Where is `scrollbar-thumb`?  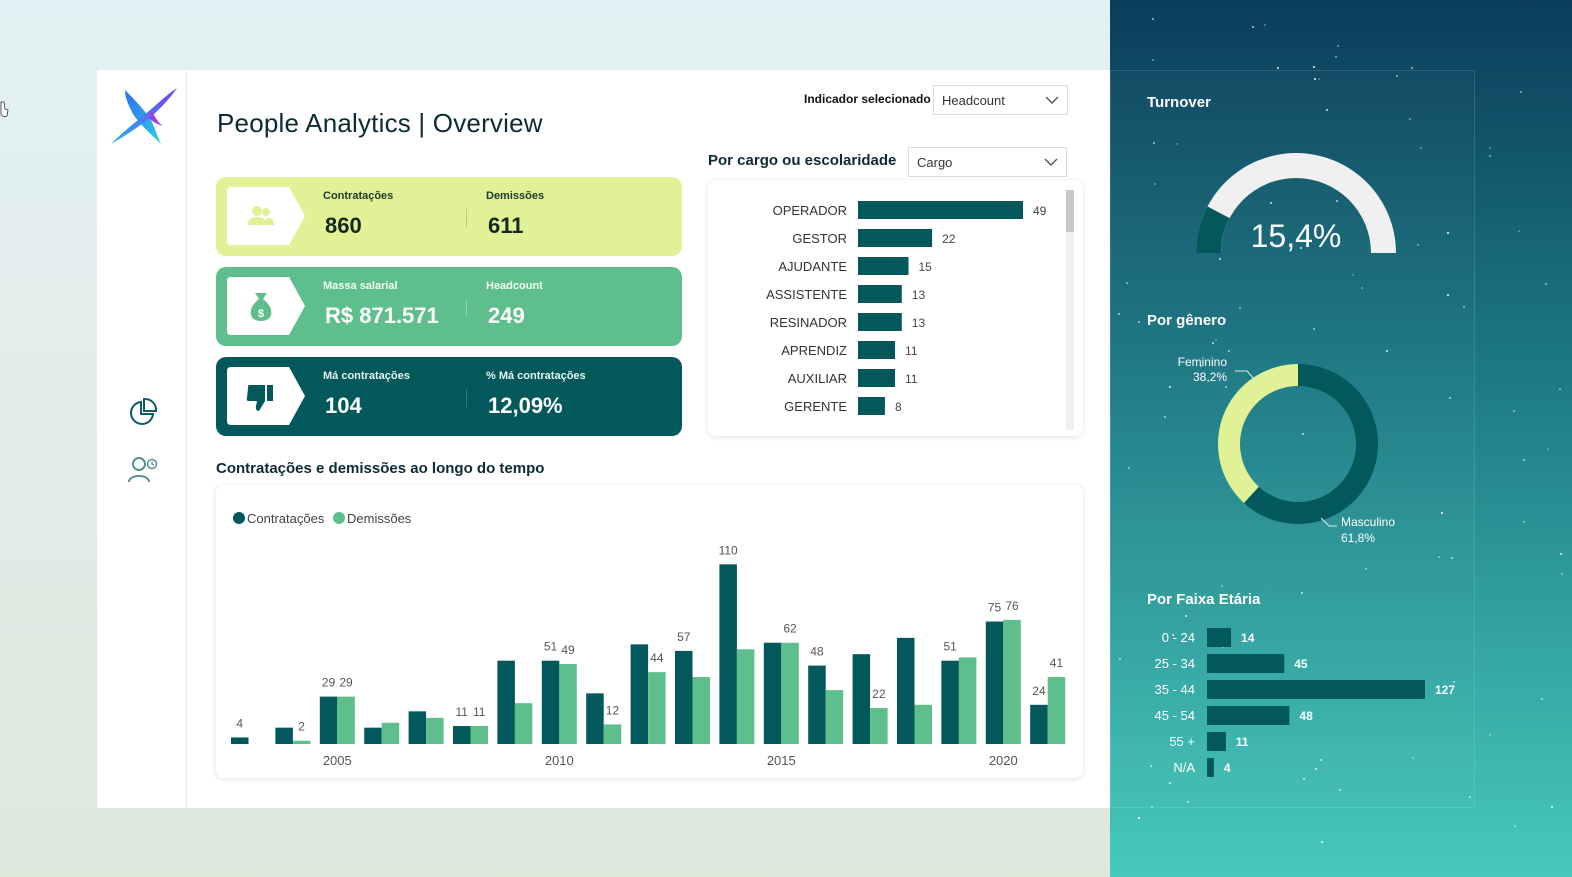 scrollbar-thumb is located at coordinates (1070, 211).